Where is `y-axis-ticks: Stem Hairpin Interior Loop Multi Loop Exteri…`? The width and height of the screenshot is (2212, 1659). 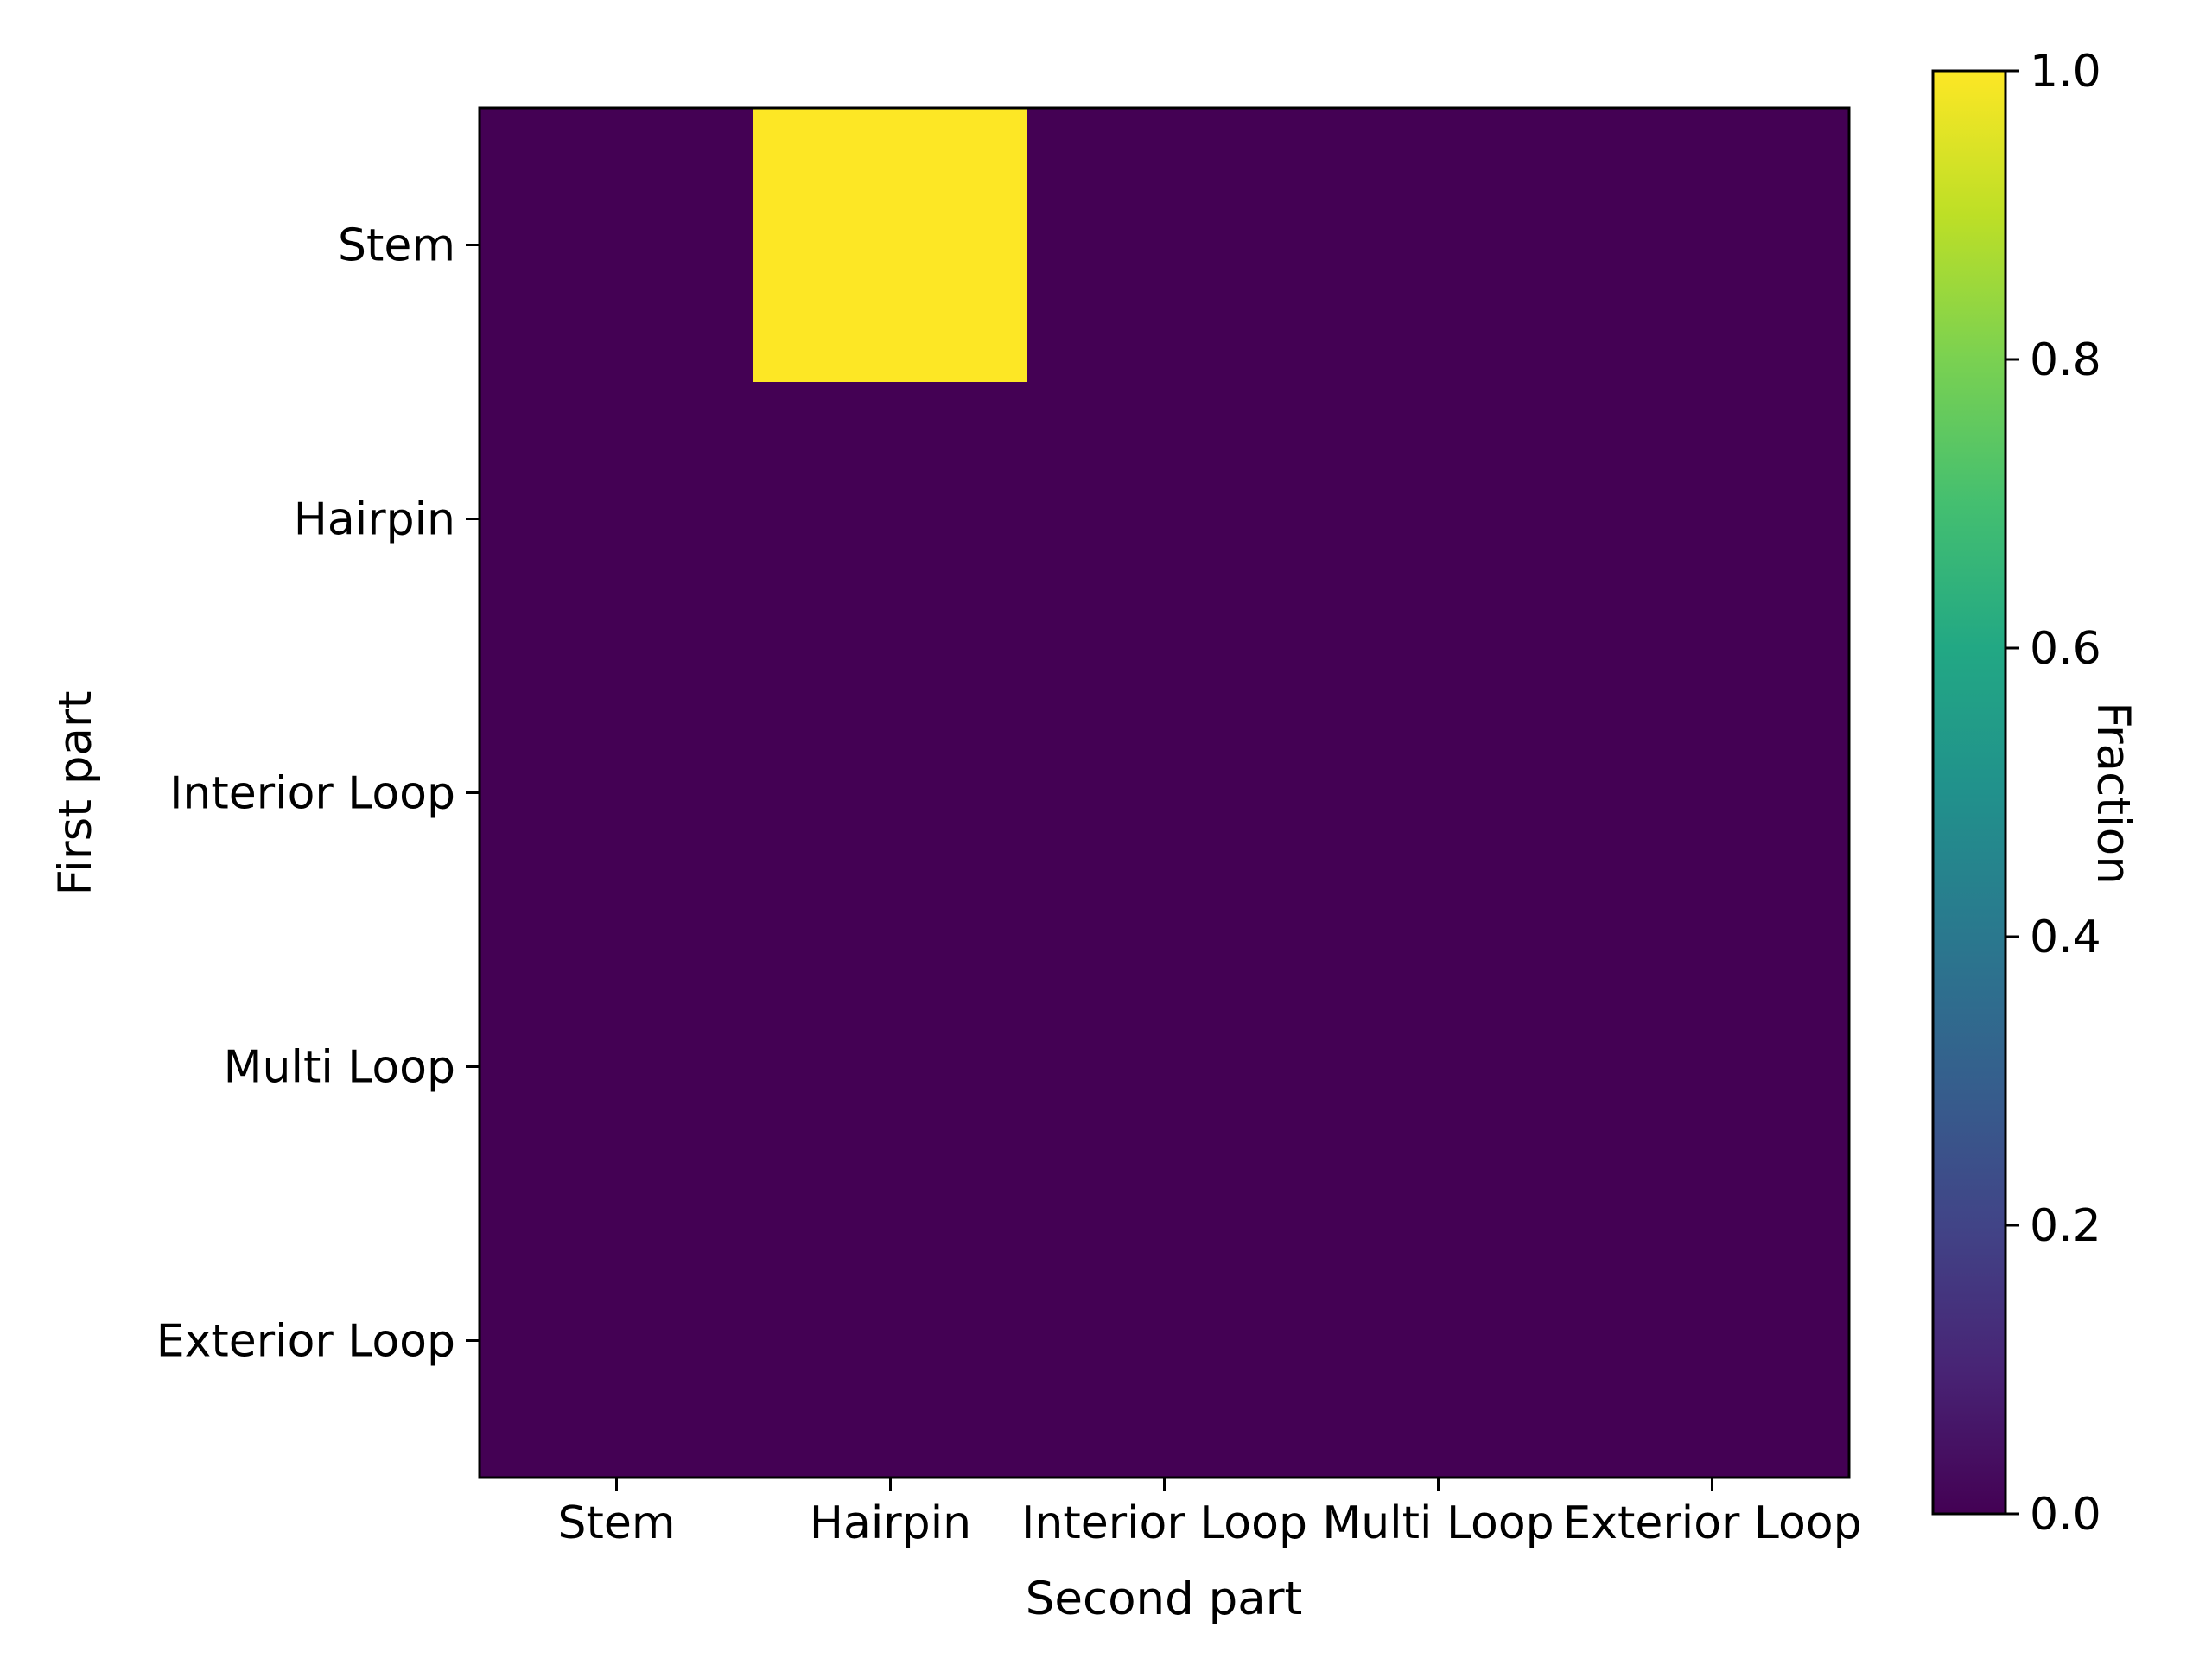
y-axis-ticks: Stem Hairpin Interior Loop Multi Loop Exteri… is located at coordinates (318, 794).